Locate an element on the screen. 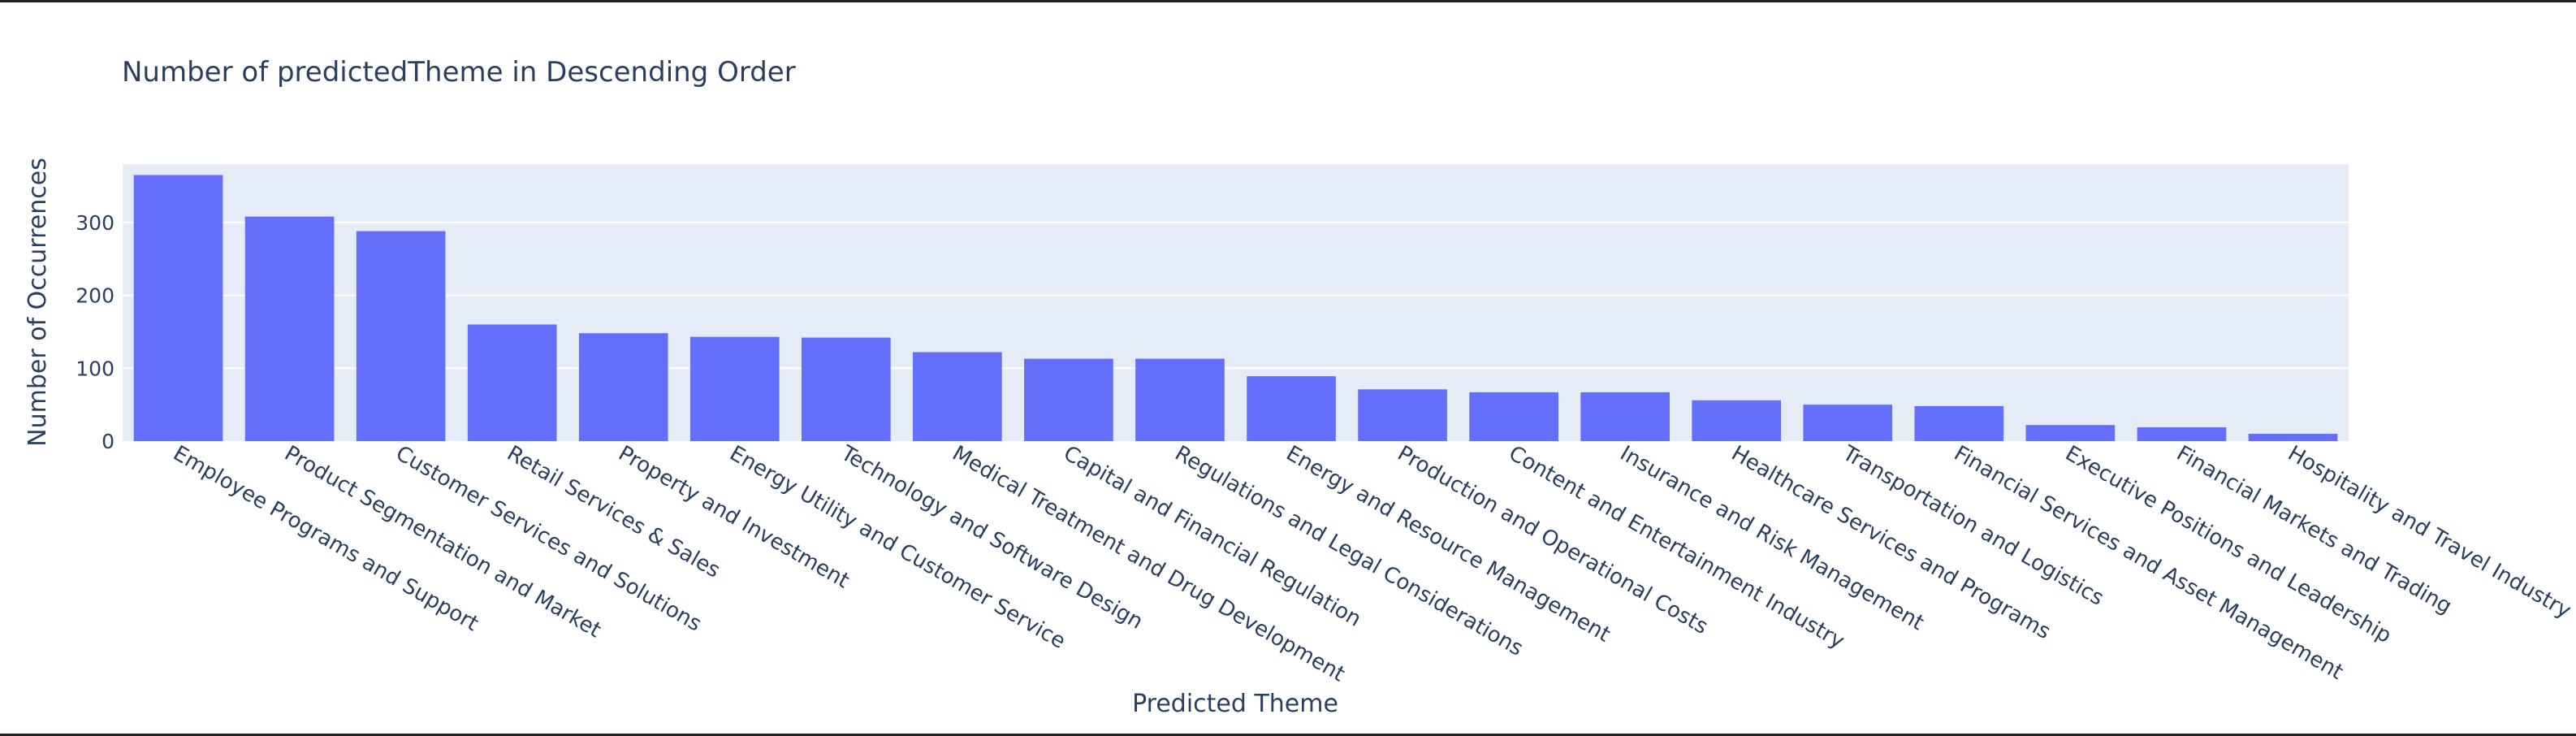 This screenshot has height=736, width=2576. y-tick-labels: 0 100 200 300 is located at coordinates (96, 332).